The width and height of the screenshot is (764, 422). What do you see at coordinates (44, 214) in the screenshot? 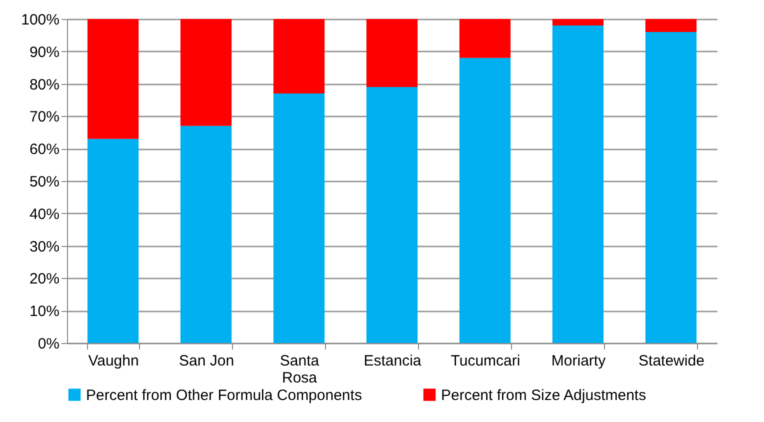
I see `y-tick-label: 40%` at bounding box center [44, 214].